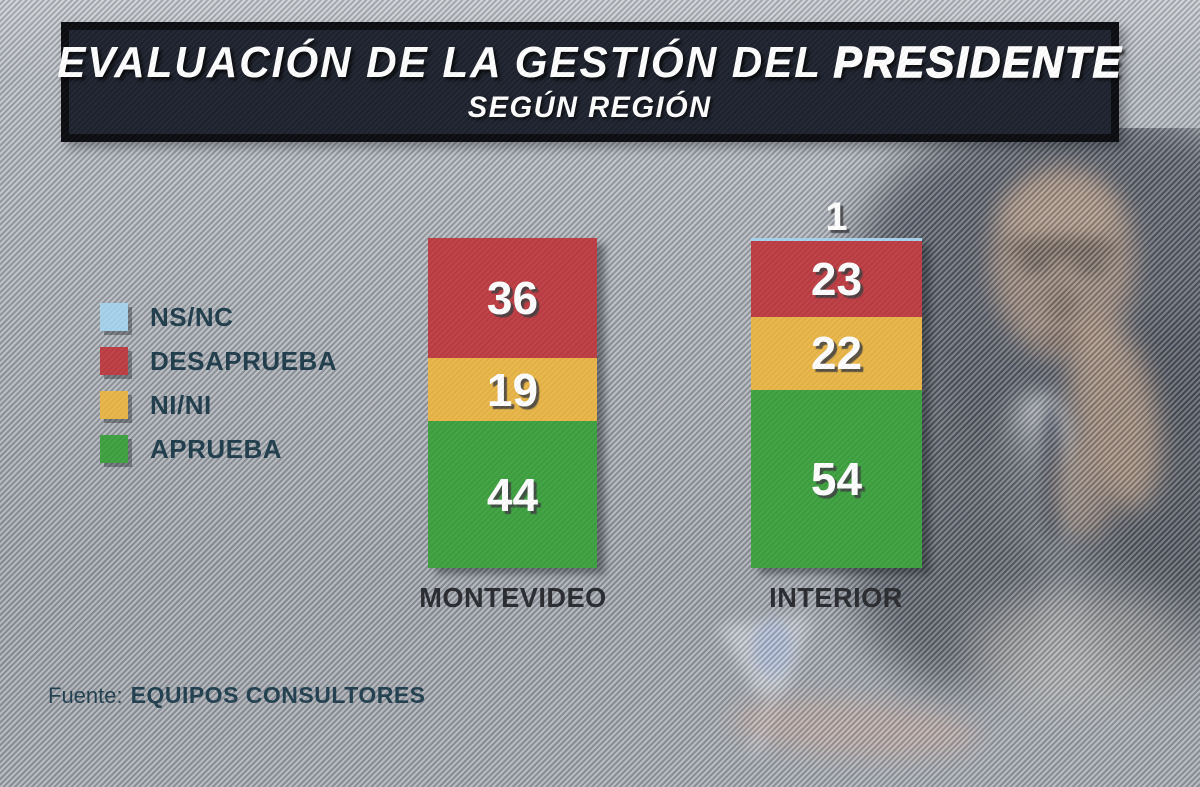  What do you see at coordinates (244, 360) in the screenshot?
I see `legend-label: DESAPRUEBA` at bounding box center [244, 360].